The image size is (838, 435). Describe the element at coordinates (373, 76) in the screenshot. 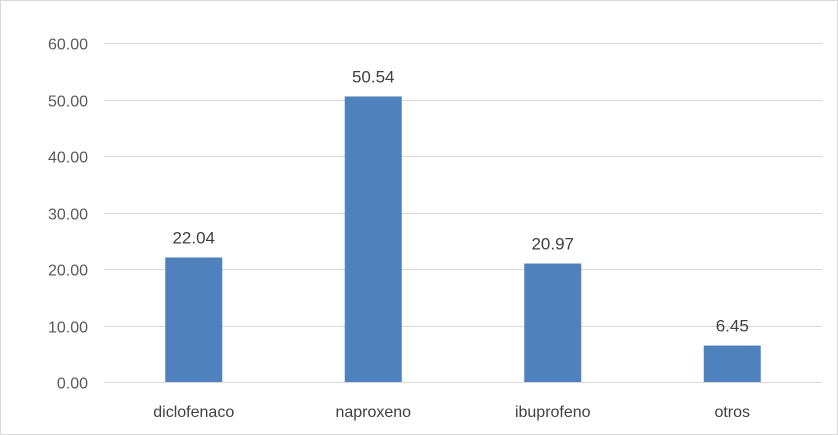

I see `data-label-naproxeno: 50.54` at that location.